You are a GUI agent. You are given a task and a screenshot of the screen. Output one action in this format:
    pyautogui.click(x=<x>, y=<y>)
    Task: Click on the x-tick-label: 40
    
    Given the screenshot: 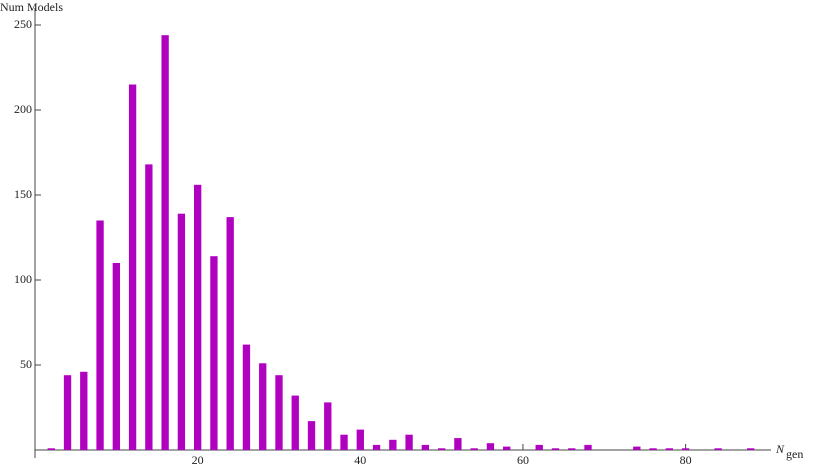 What is the action you would take?
    pyautogui.click(x=360, y=460)
    